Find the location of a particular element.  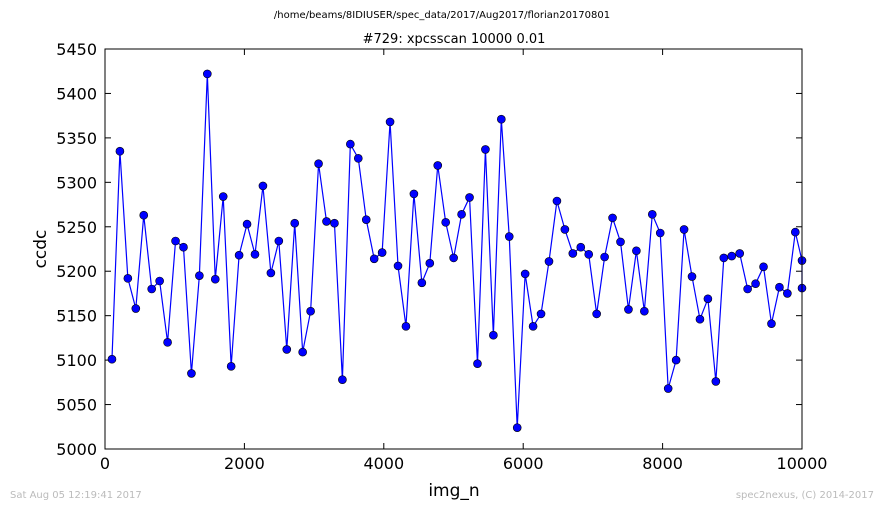

y-tick-label: 5300 is located at coordinates (76, 182).